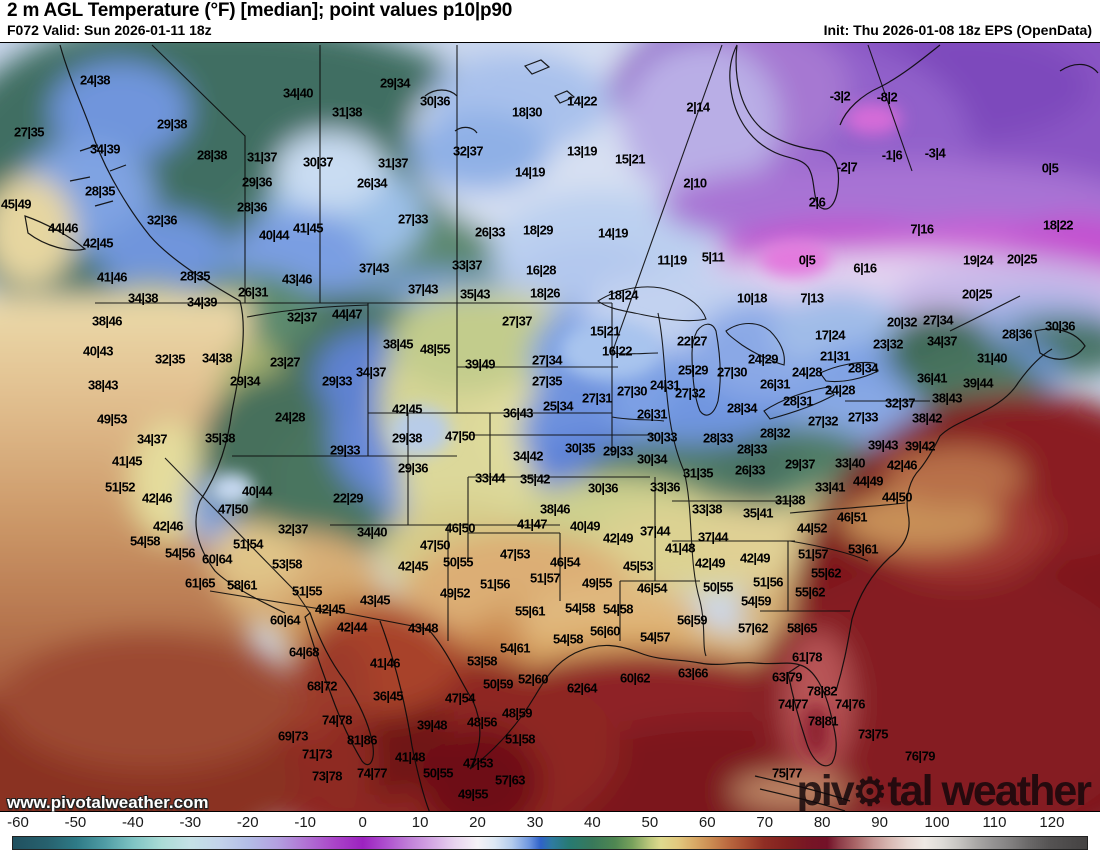  What do you see at coordinates (937, 822) in the screenshot?
I see `colorbar-tick: 100` at bounding box center [937, 822].